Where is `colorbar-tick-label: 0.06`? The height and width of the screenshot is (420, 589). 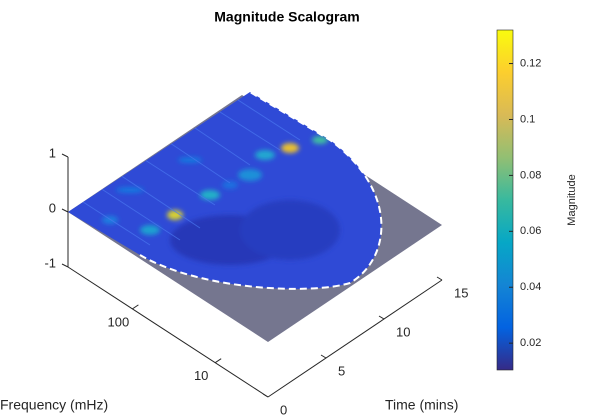
colorbar-tick-label: 0.06 is located at coordinates (530, 231).